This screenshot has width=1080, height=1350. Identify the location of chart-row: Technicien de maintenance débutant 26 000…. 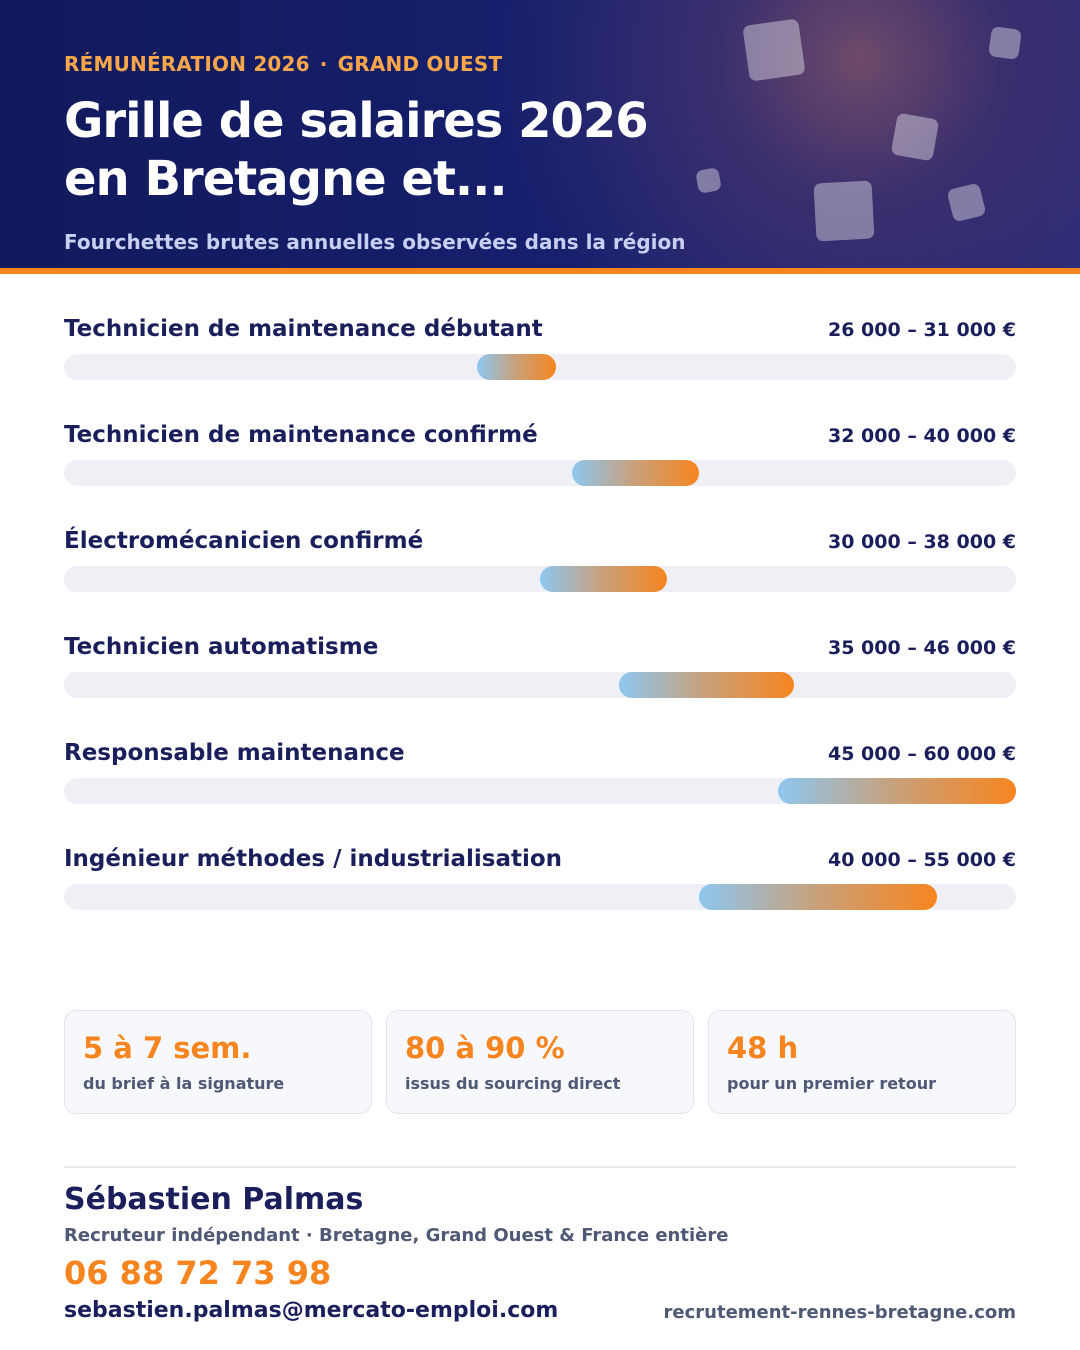
(540, 351).